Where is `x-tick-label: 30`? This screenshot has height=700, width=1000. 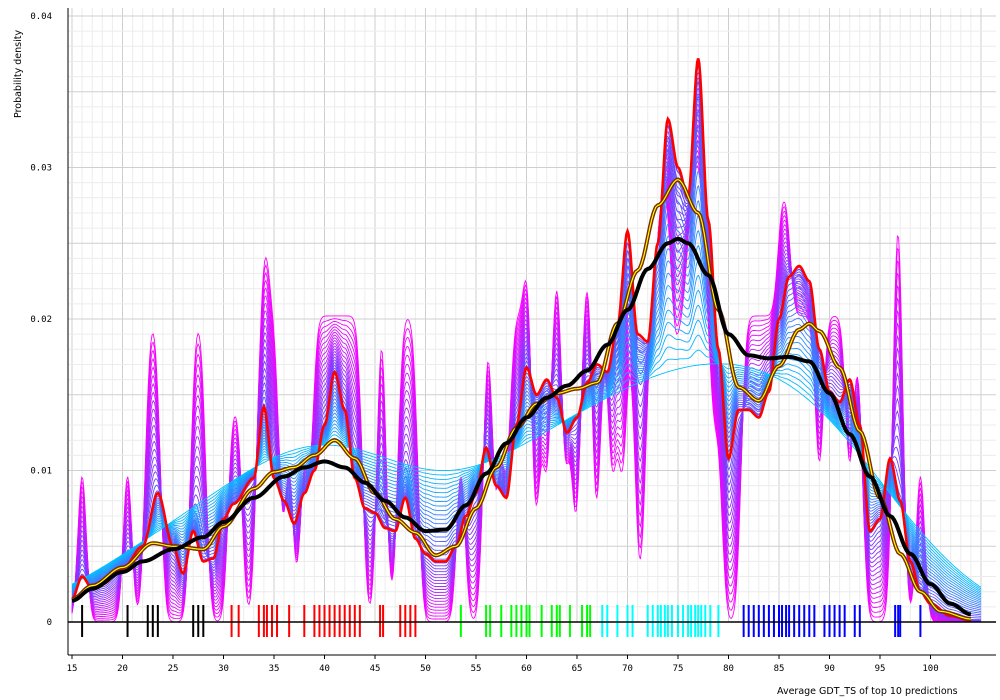
x-tick-label: 30 is located at coordinates (223, 669).